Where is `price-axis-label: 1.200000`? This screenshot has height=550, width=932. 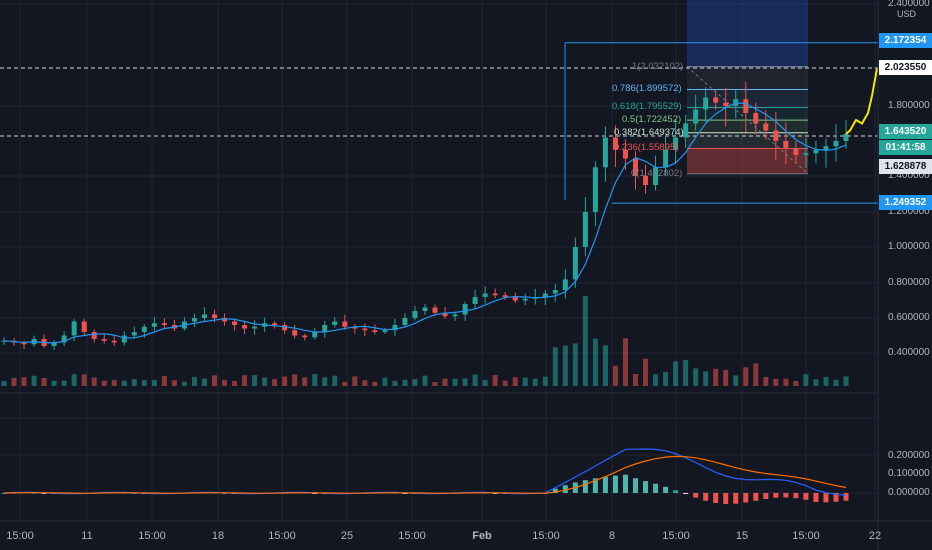
price-axis-label: 1.200000 is located at coordinates (909, 211).